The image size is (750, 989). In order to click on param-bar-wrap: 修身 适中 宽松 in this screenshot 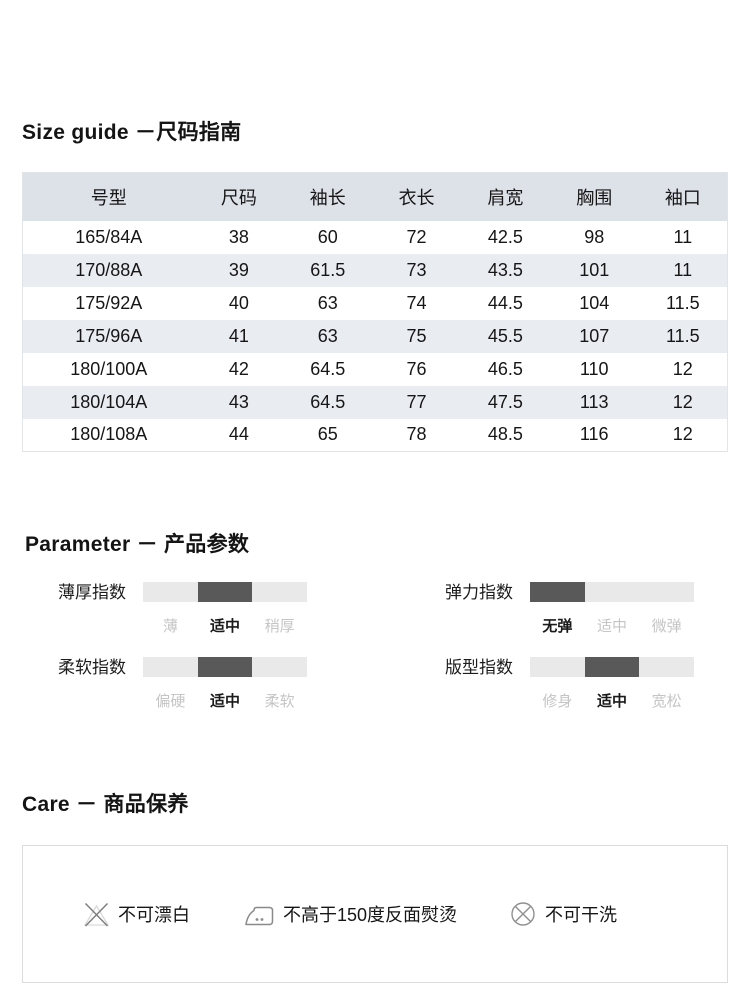, I will do `click(612, 684)`.